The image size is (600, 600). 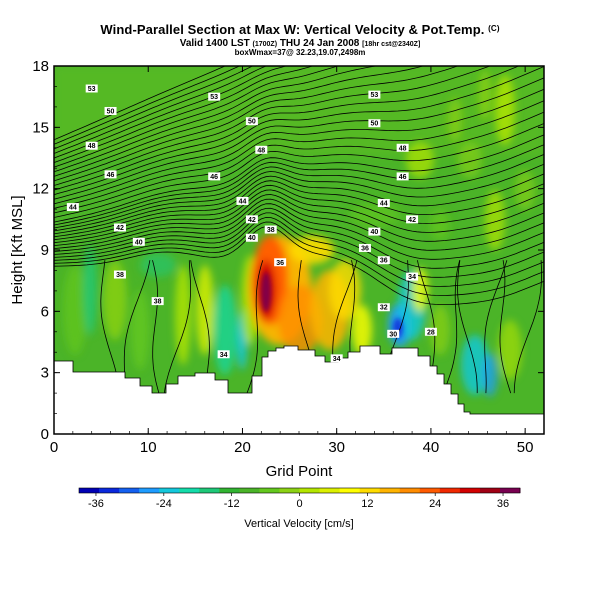 I want to click on terrain, so click(x=299, y=389).